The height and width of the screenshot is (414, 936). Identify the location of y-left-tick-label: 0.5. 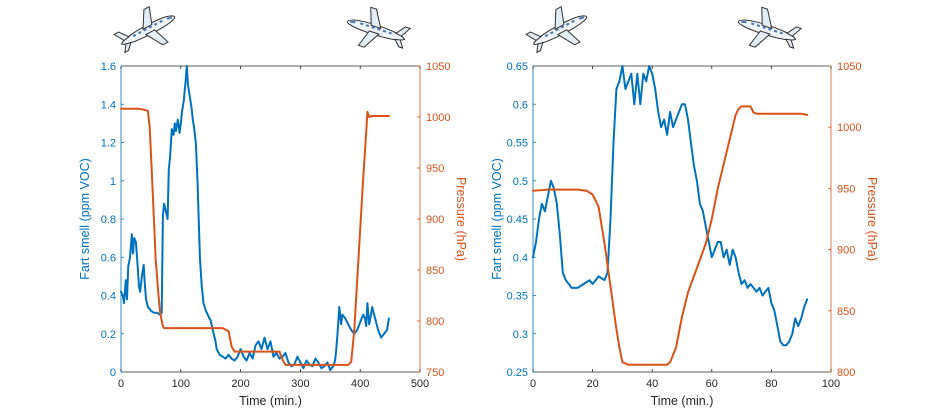
(520, 182).